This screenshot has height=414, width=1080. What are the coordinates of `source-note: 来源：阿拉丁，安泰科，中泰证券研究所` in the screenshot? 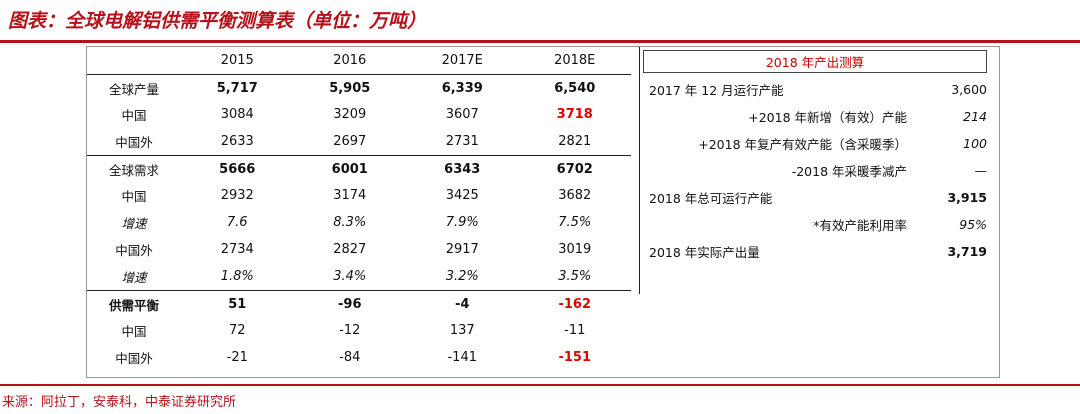 It's located at (119, 402).